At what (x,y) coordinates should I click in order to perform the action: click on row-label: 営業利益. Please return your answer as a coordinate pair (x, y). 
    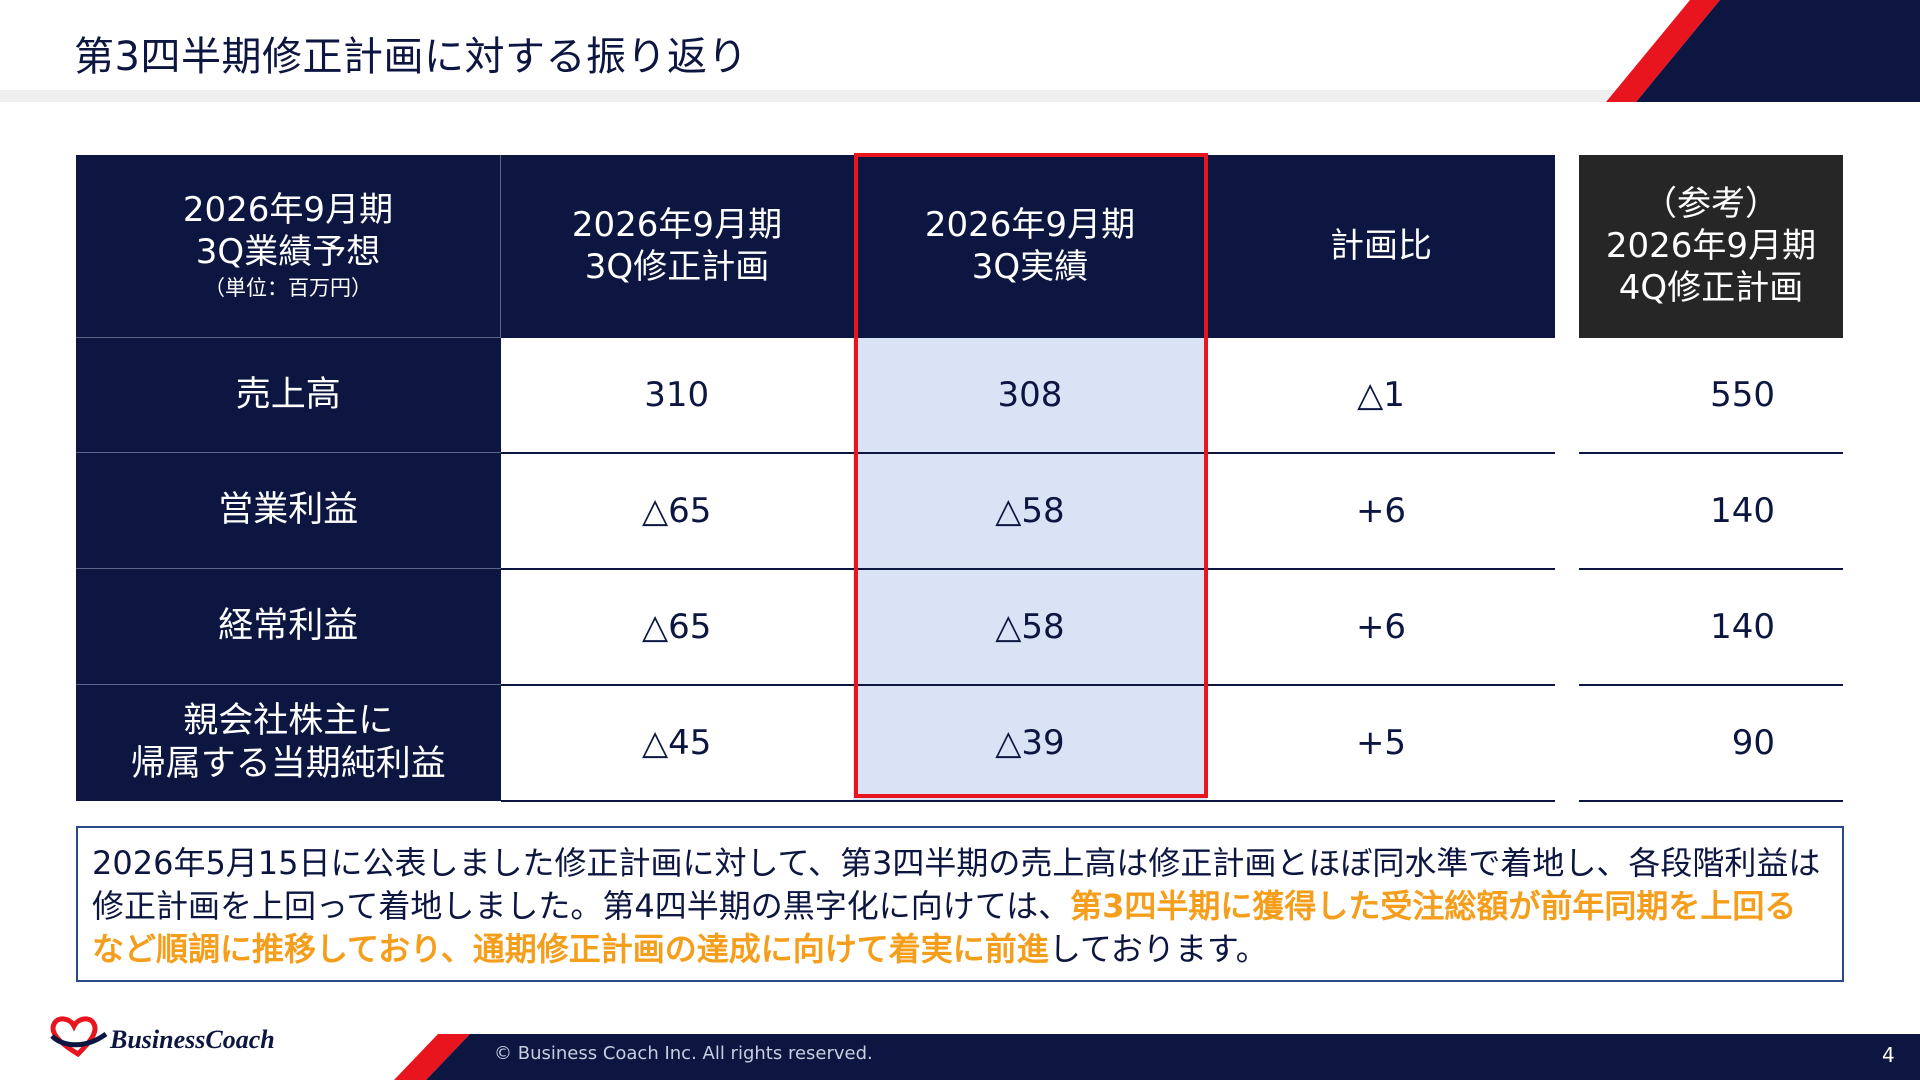
    Looking at the image, I should click on (288, 510).